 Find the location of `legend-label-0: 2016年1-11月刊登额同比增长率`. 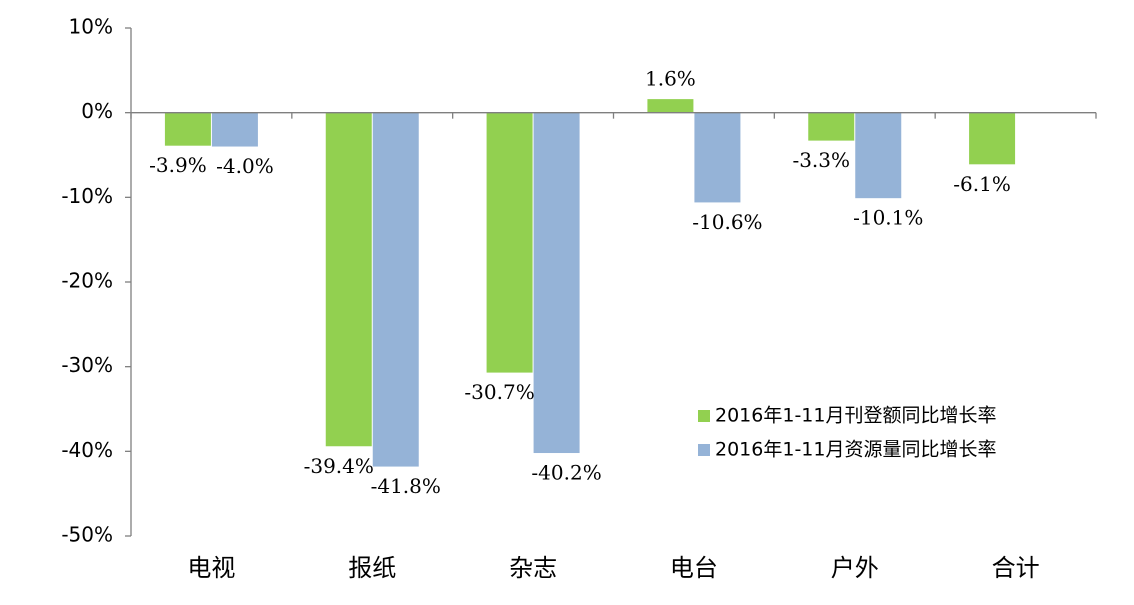

legend-label-0: 2016年1-11月刊登额同比增长率 is located at coordinates (855, 416).